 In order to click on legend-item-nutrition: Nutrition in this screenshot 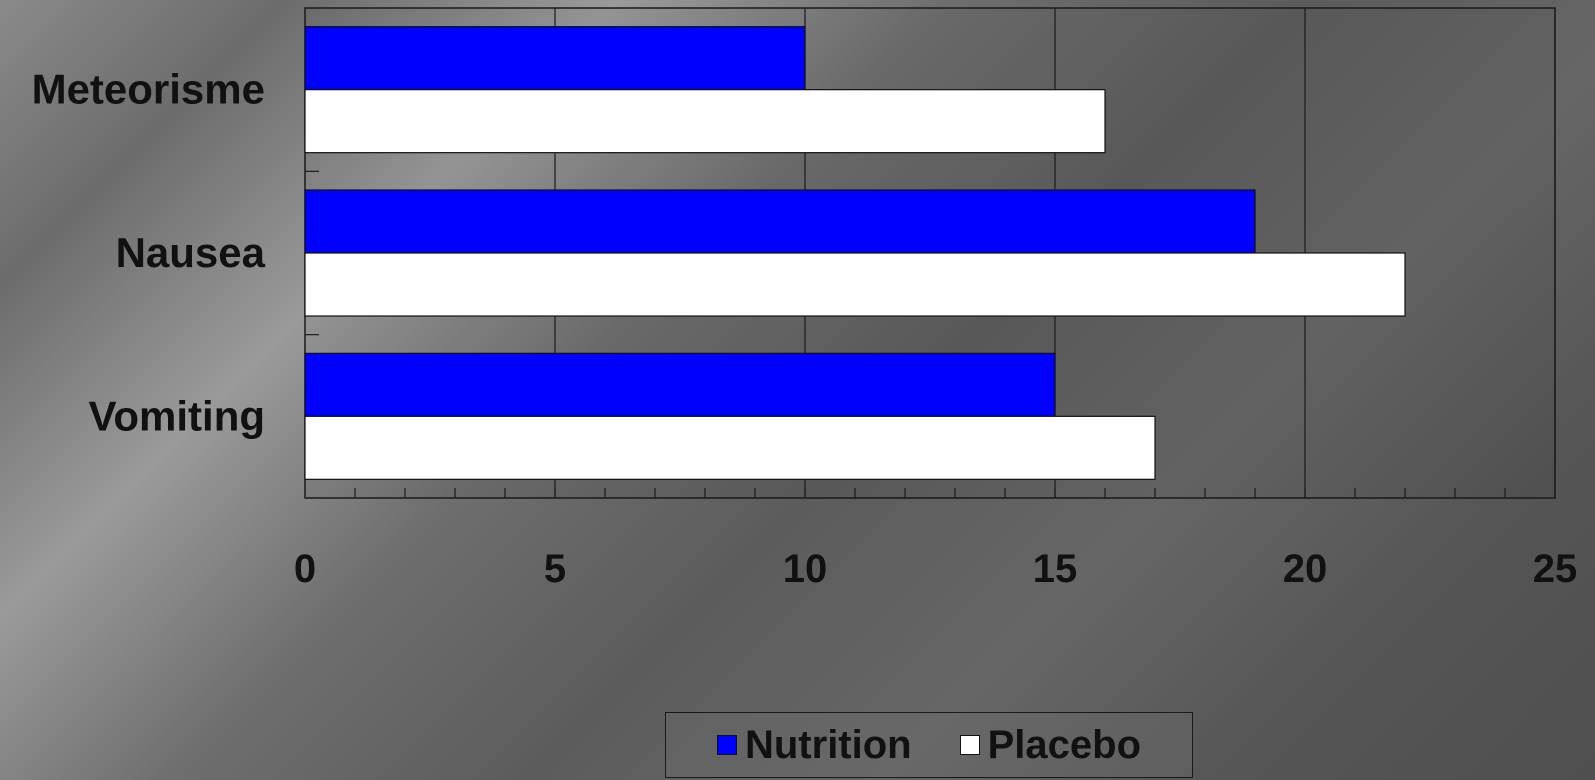, I will do `click(814, 745)`.